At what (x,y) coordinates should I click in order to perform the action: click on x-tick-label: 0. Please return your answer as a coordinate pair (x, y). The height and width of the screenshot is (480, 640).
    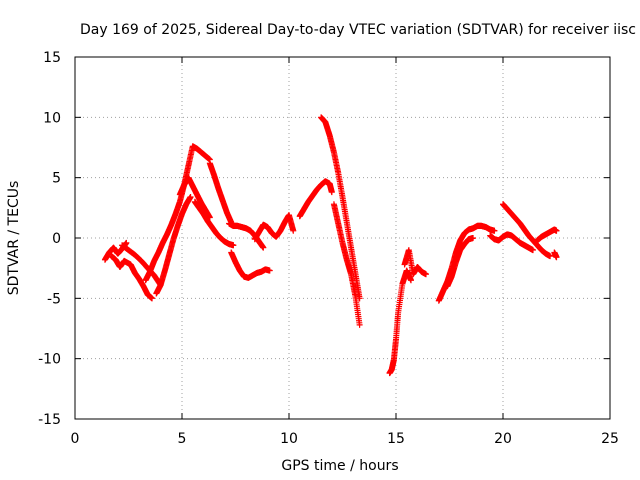
    Looking at the image, I should click on (75, 439).